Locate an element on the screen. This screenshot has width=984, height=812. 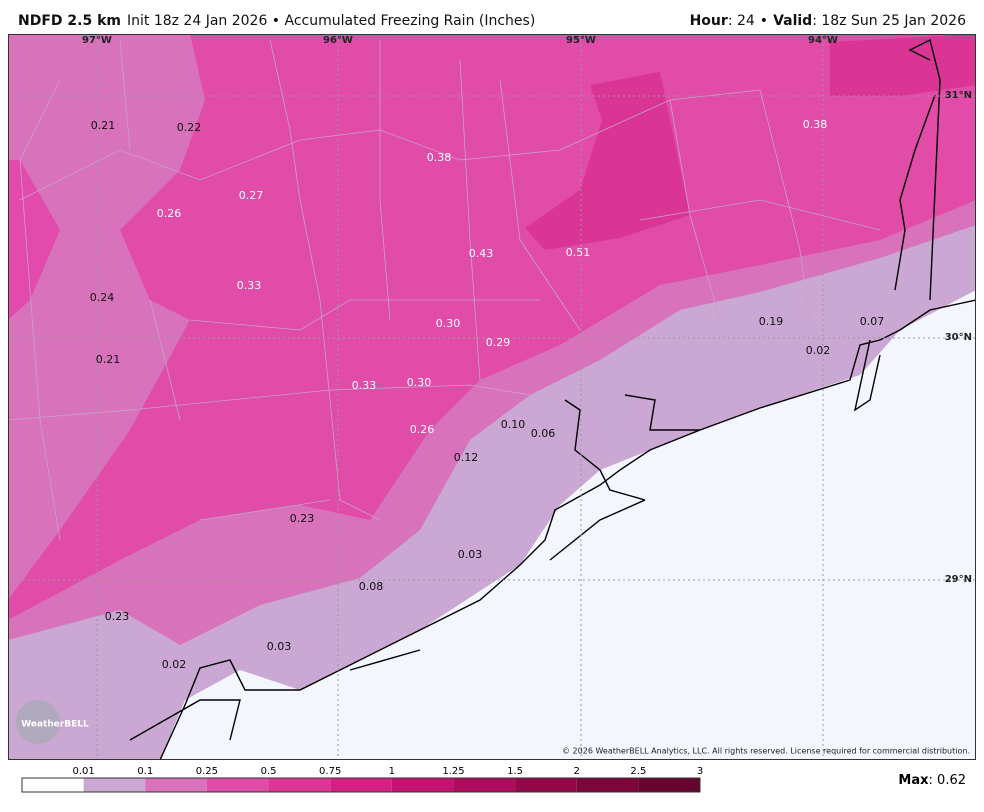
value-label: 0.19 is located at coordinates (771, 321).